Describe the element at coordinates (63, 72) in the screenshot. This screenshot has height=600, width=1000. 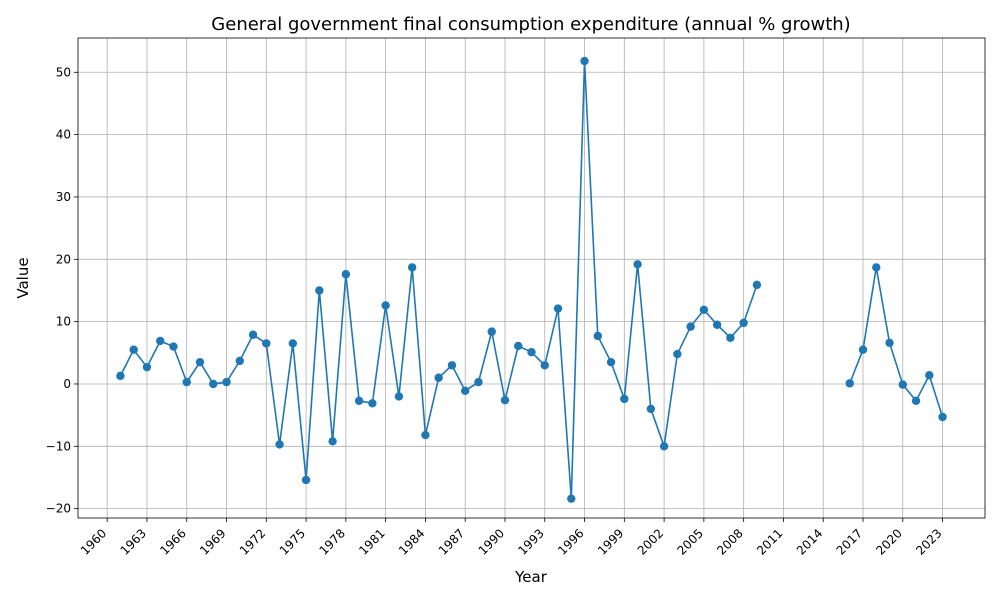
I see `y-tick-label: 50` at that location.